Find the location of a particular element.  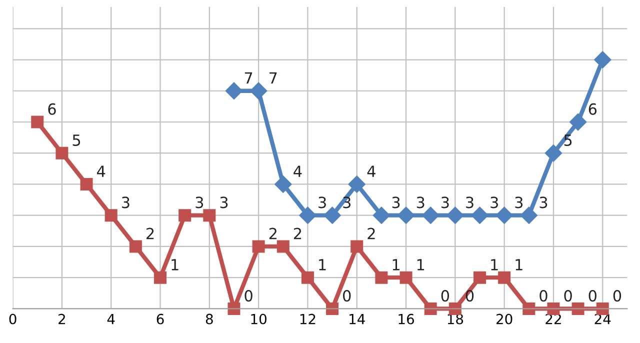

x-tick-label: 8 is located at coordinates (209, 319).